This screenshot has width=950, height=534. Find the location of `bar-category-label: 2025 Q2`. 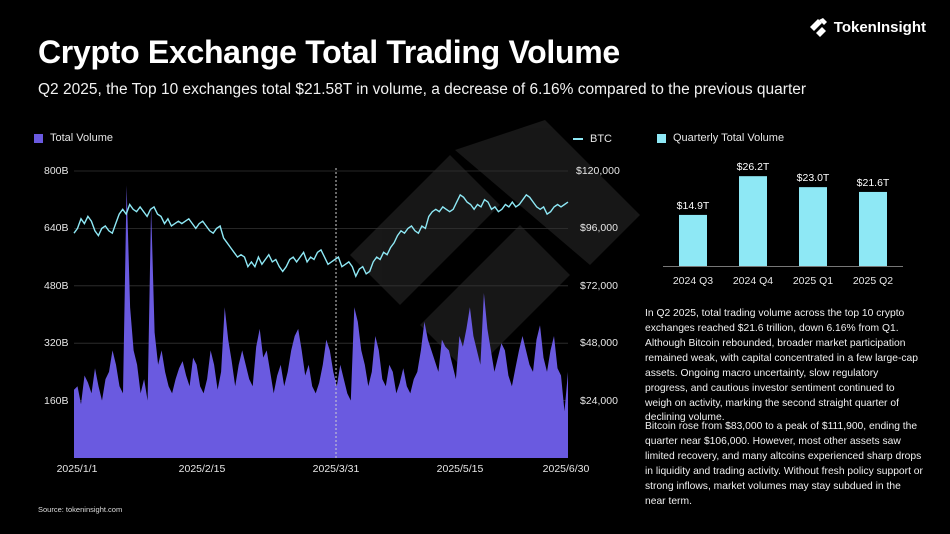

bar-category-label: 2025 Q2 is located at coordinates (873, 281).